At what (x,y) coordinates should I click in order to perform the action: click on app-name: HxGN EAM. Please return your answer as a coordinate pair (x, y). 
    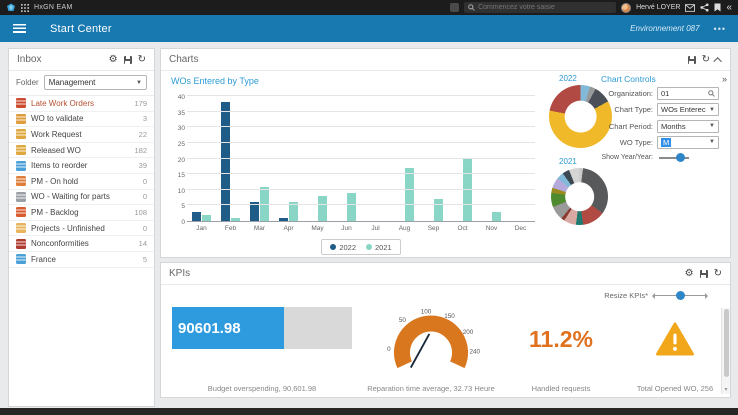
    Looking at the image, I should click on (53, 7).